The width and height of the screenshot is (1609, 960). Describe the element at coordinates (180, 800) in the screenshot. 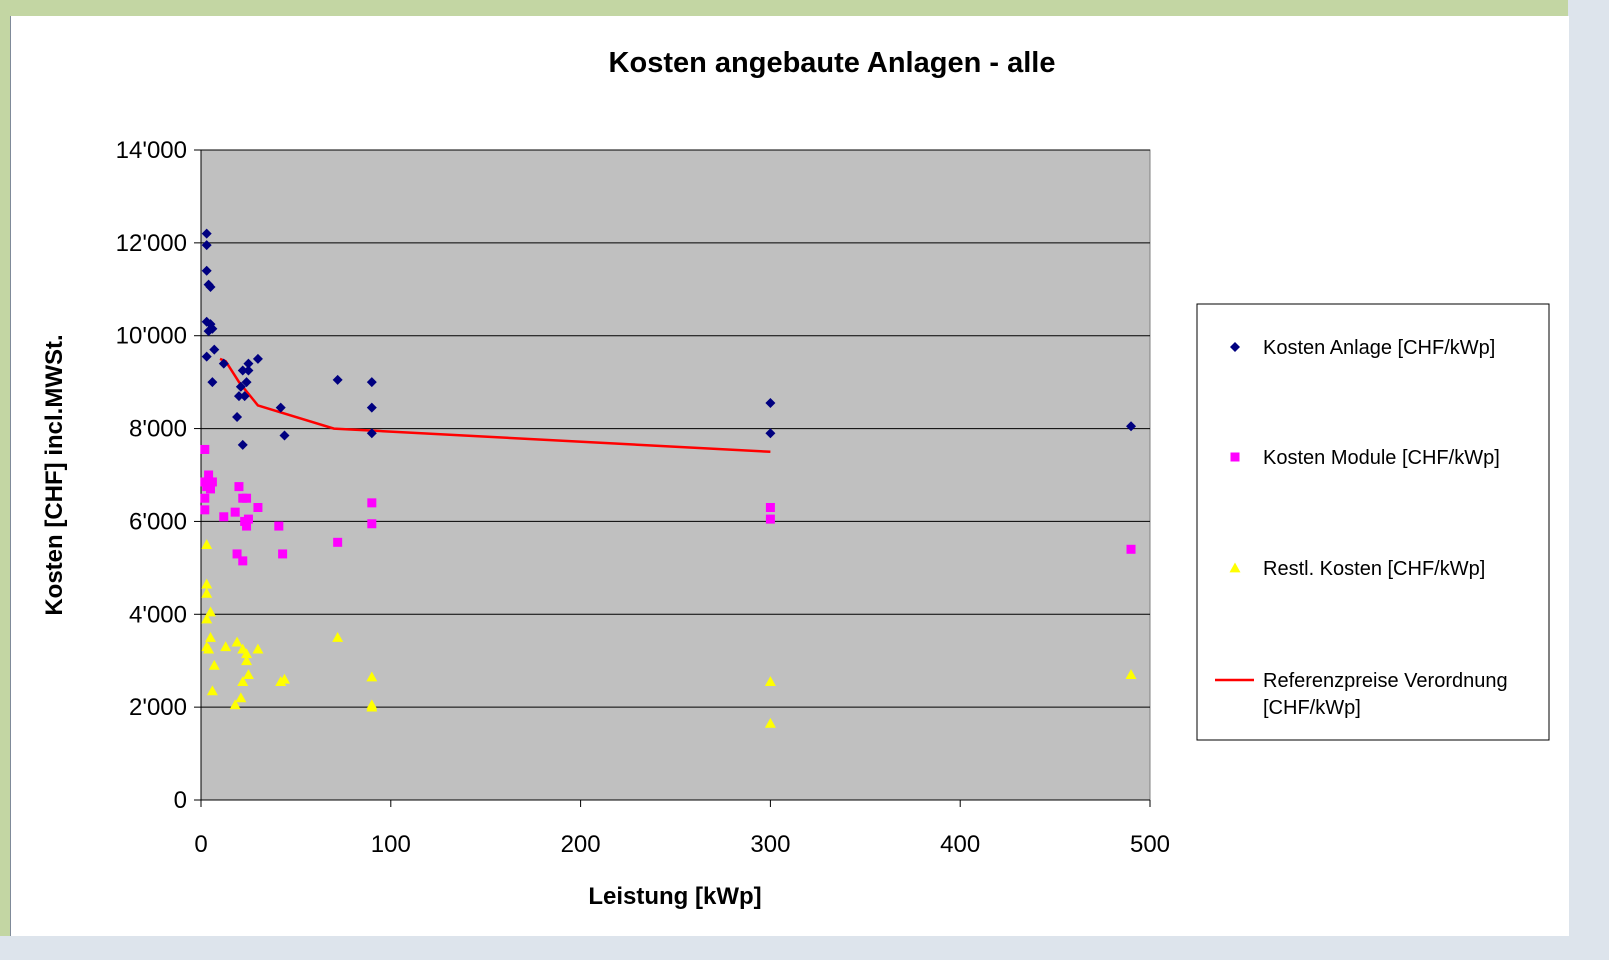

I see `y-tick-label: 0` at that location.